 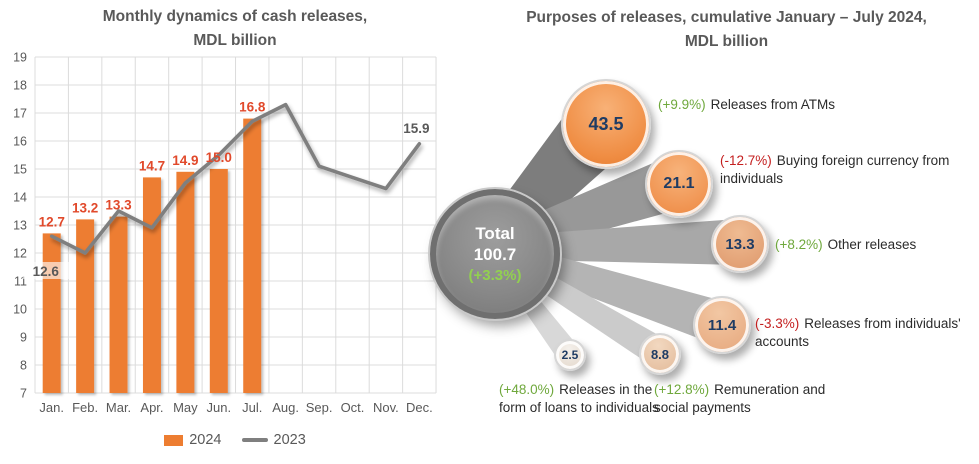 What do you see at coordinates (235, 440) in the screenshot?
I see `monthly-chart-legend: 2024 2023` at bounding box center [235, 440].